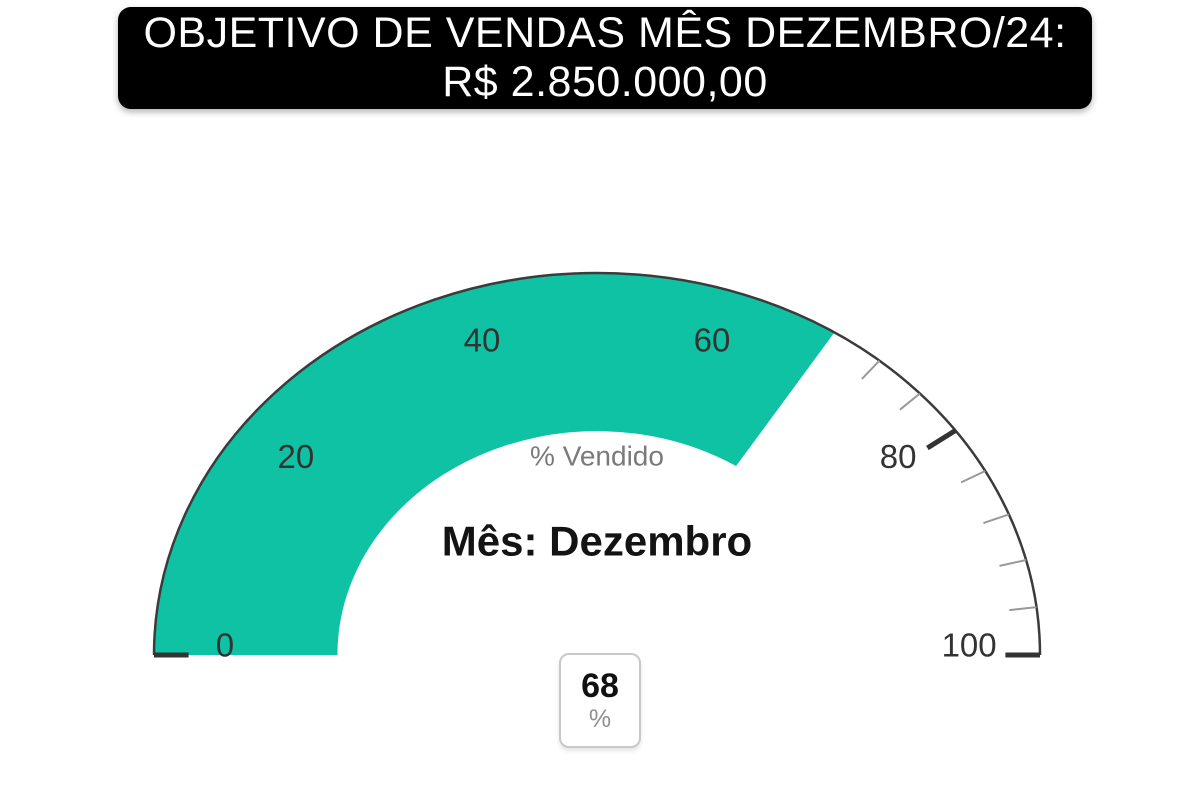  Describe the element at coordinates (597, 456) in the screenshot. I see `gauge-title: % Vendido` at that location.